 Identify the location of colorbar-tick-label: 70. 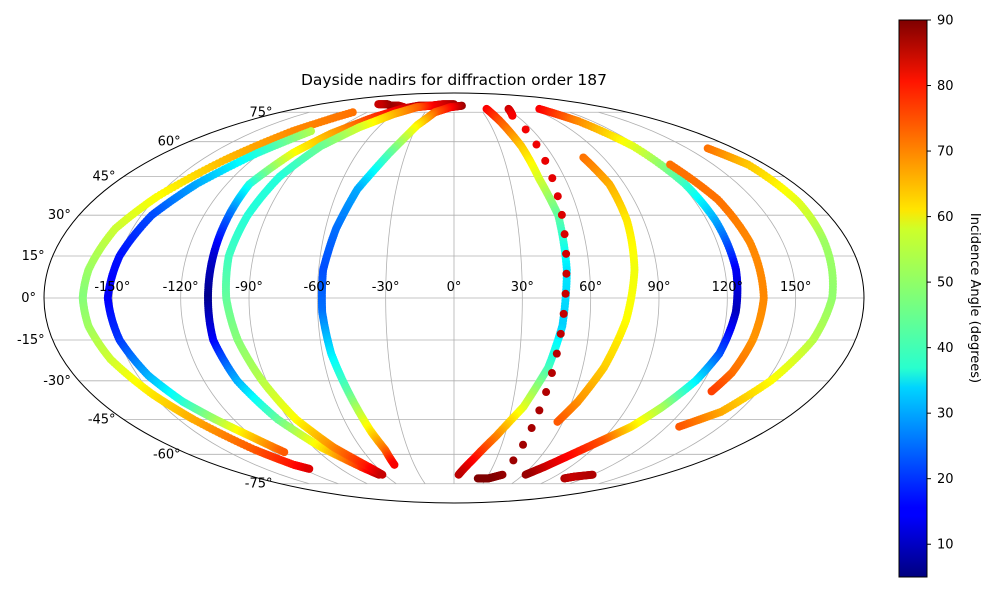
(945, 152).